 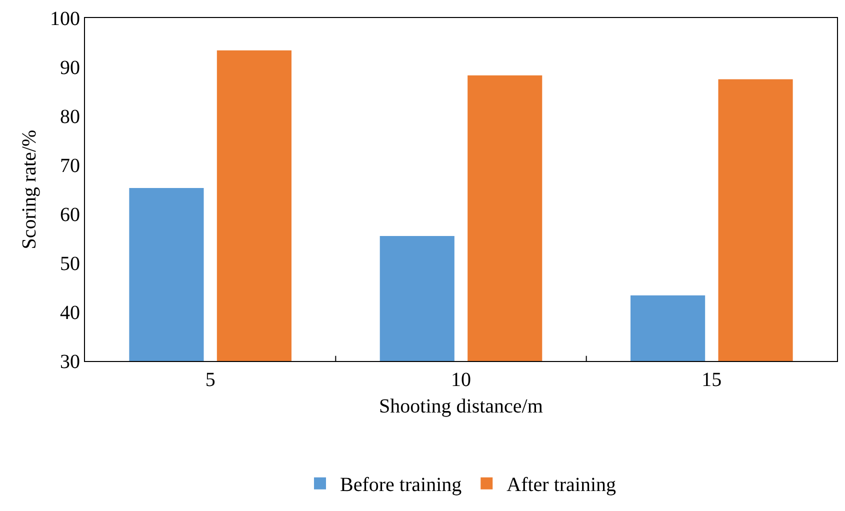 What do you see at coordinates (70, 215) in the screenshot?
I see `y-tick-label: 60` at bounding box center [70, 215].